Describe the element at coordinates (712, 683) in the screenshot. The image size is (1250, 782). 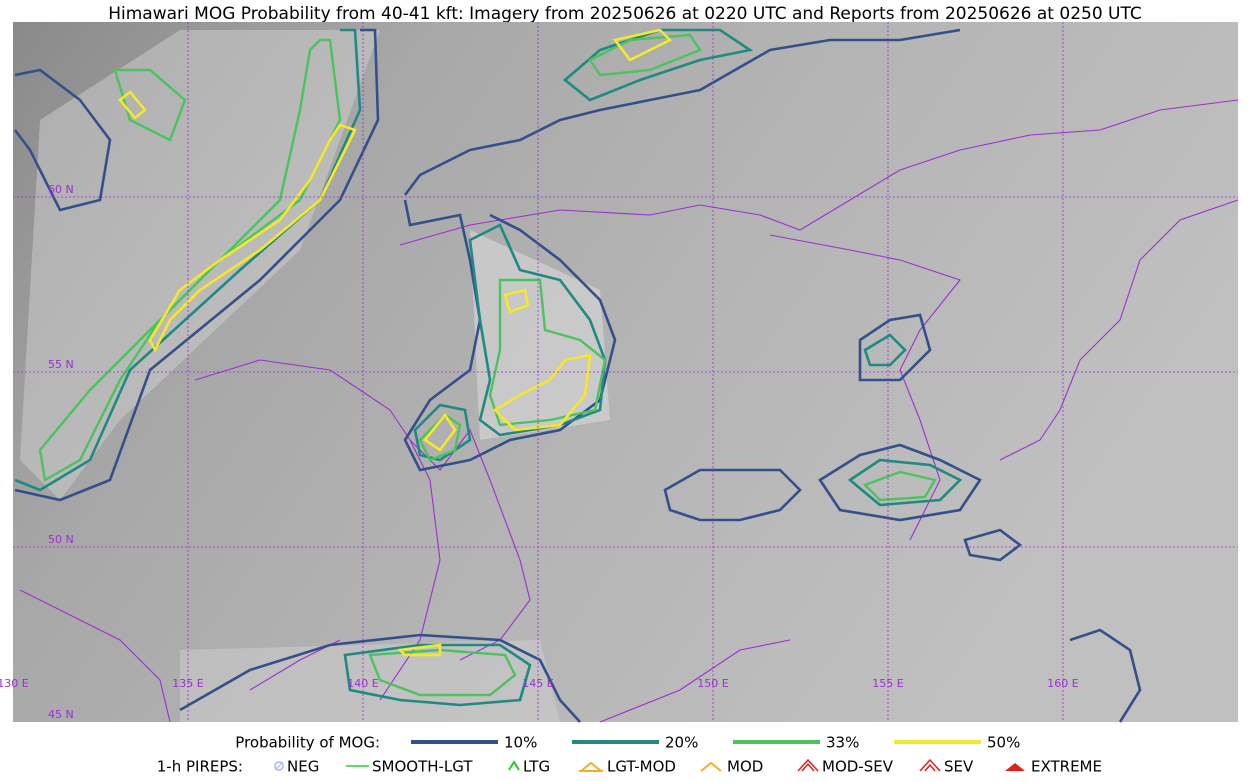
I see `lon-label: 150 E` at that location.